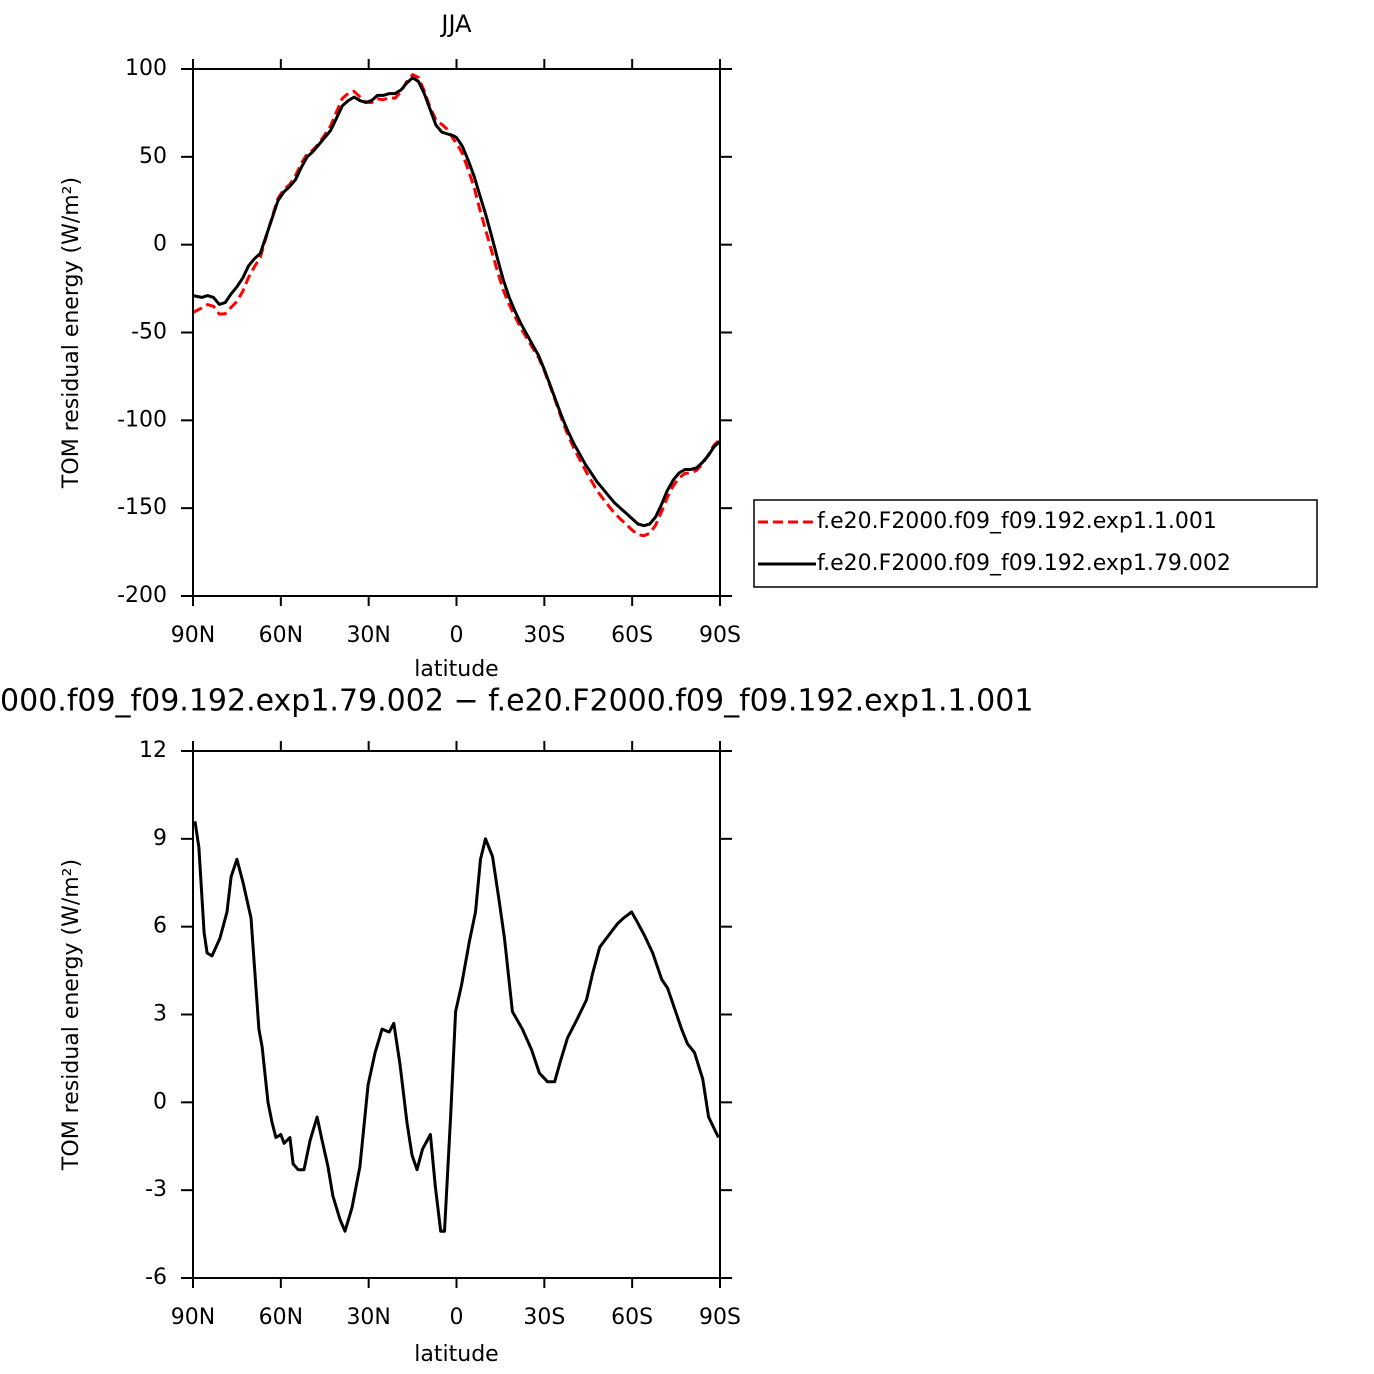  What do you see at coordinates (160, 926) in the screenshot?
I see `y-tick-label: 6` at bounding box center [160, 926].